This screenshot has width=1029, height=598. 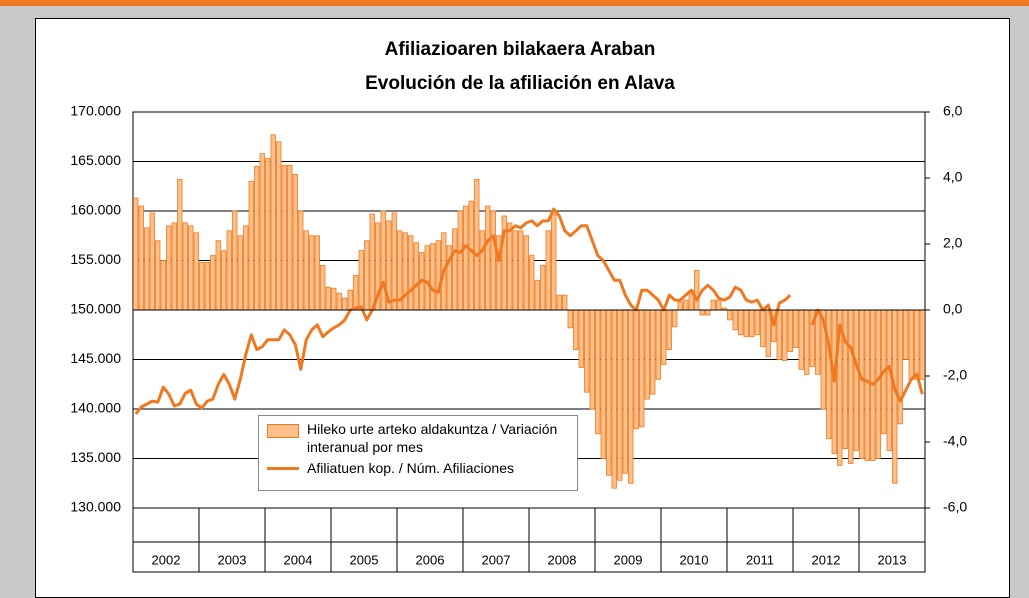 What do you see at coordinates (410, 468) in the screenshot?
I see `legend-label: Afiliatuen kop. / Núm. Afiliaciones` at bounding box center [410, 468].